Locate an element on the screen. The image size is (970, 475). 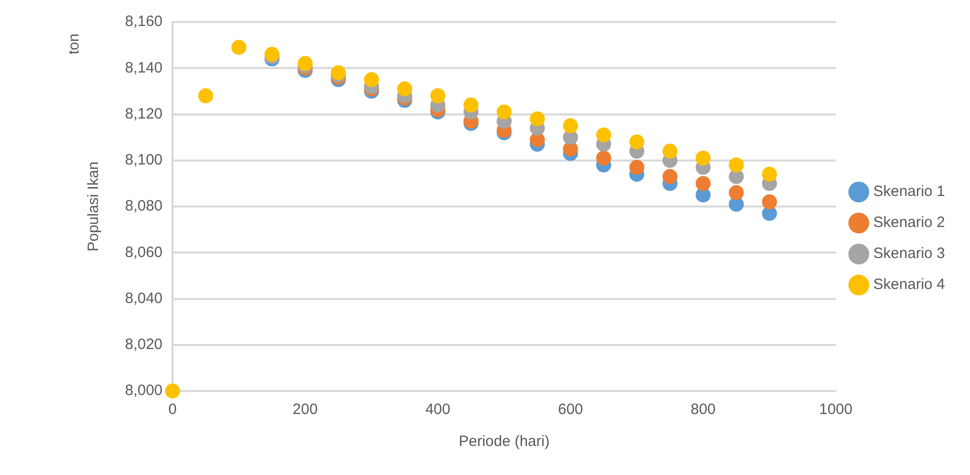
legend-label: Skenario 3 is located at coordinates (909, 253).